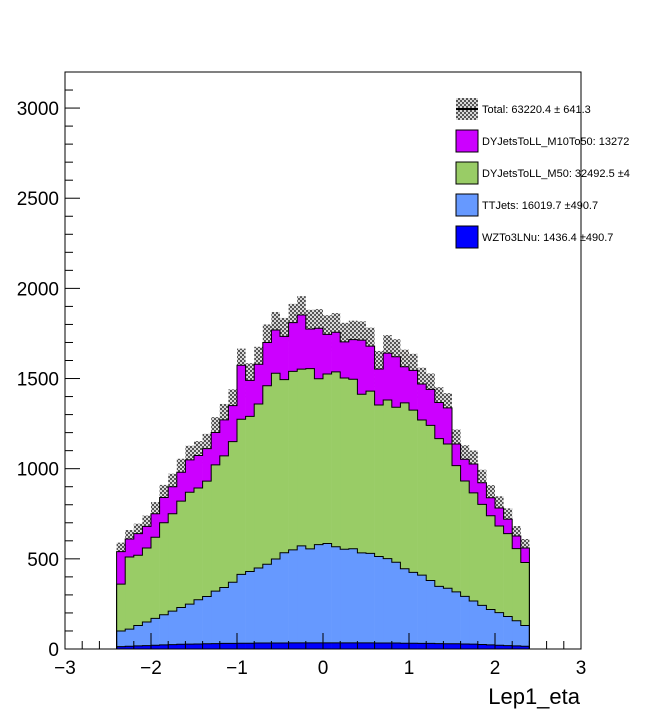  What do you see at coordinates (65, 668) in the screenshot?
I see `x-tick-label: −3` at bounding box center [65, 668].